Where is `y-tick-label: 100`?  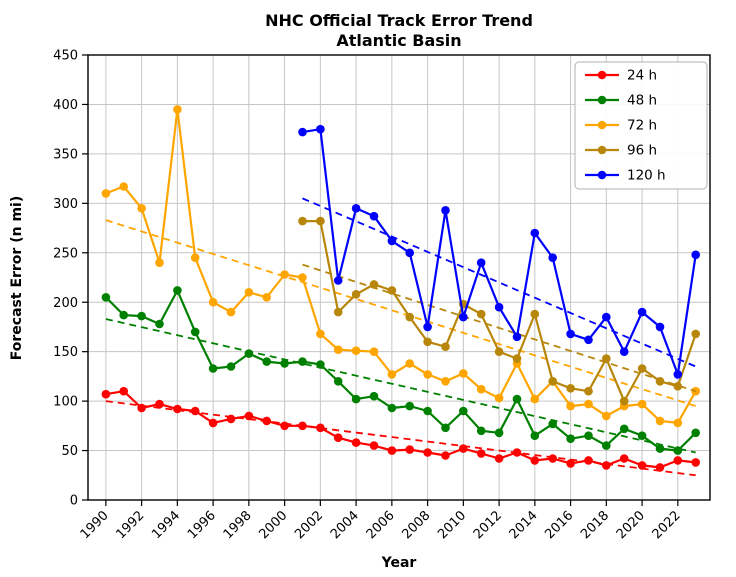
y-tick-label: 100 is located at coordinates (65, 402).